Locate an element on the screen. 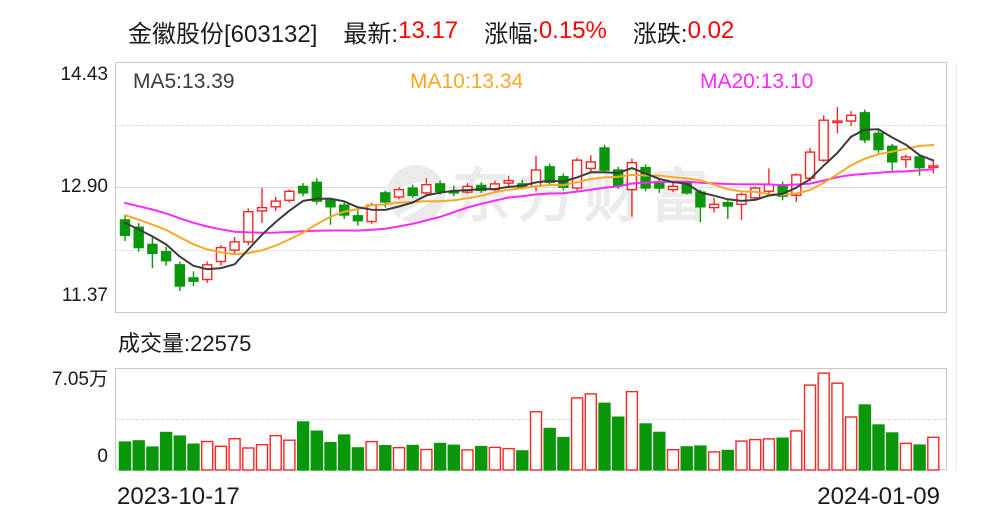  volume-value: 22575 is located at coordinates (221, 343).